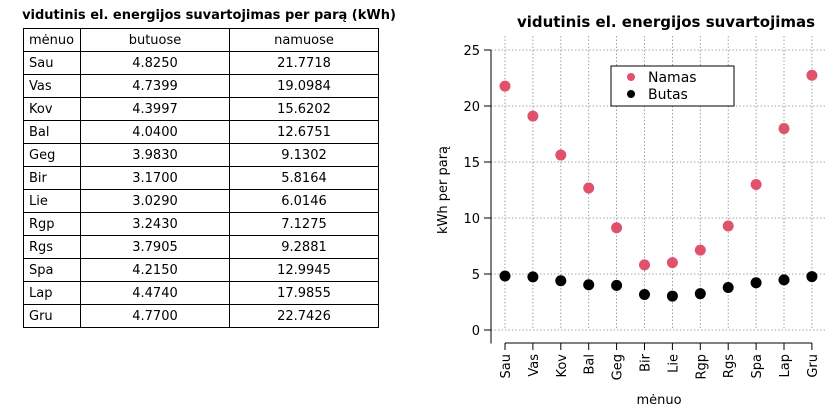  I want to click on table-row: Spa 4.2150 12.9945, so click(201, 270).